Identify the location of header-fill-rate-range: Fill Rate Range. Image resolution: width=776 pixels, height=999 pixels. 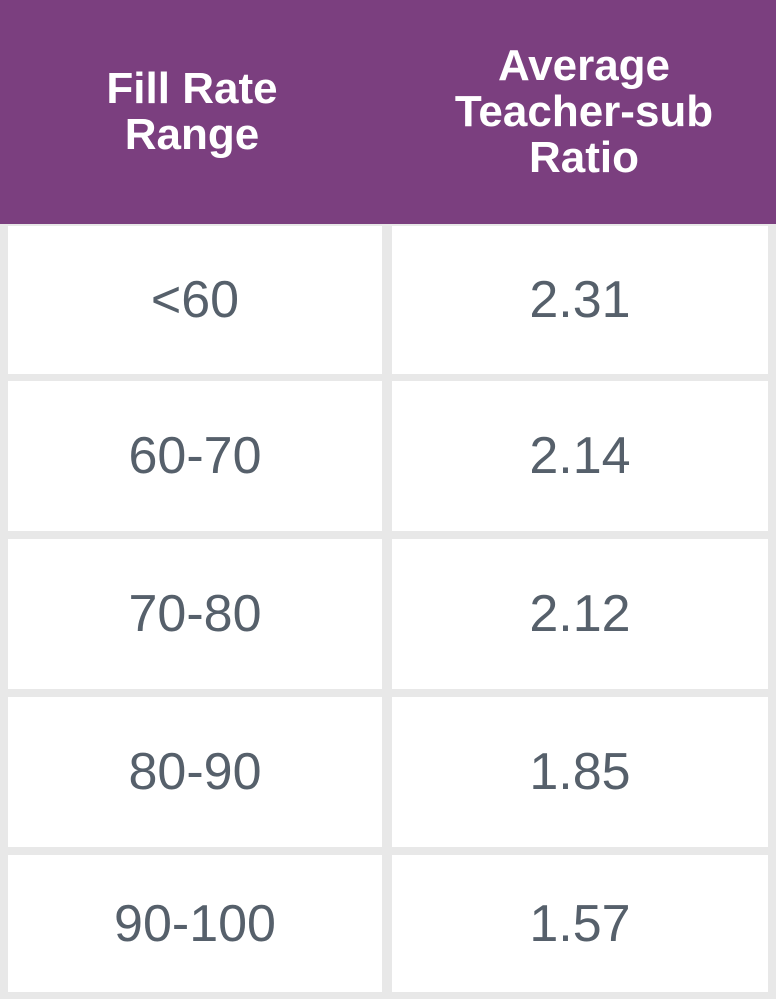
(192, 112).